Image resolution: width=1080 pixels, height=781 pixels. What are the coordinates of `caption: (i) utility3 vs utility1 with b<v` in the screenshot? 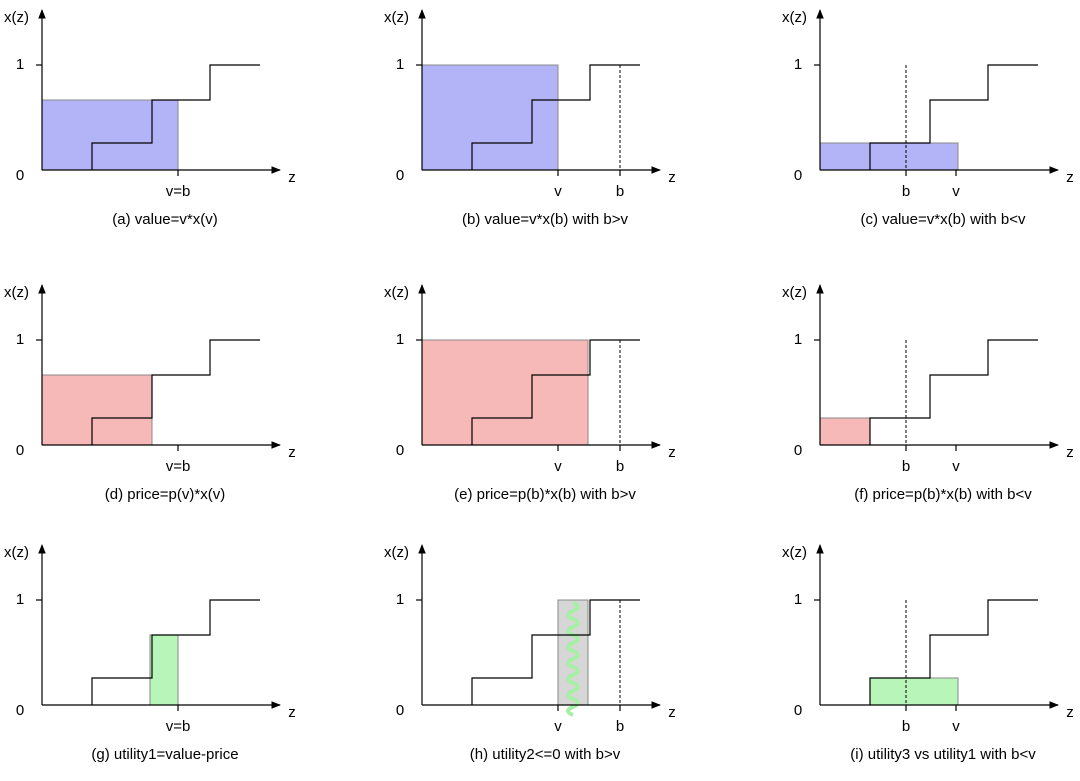 It's located at (943, 754).